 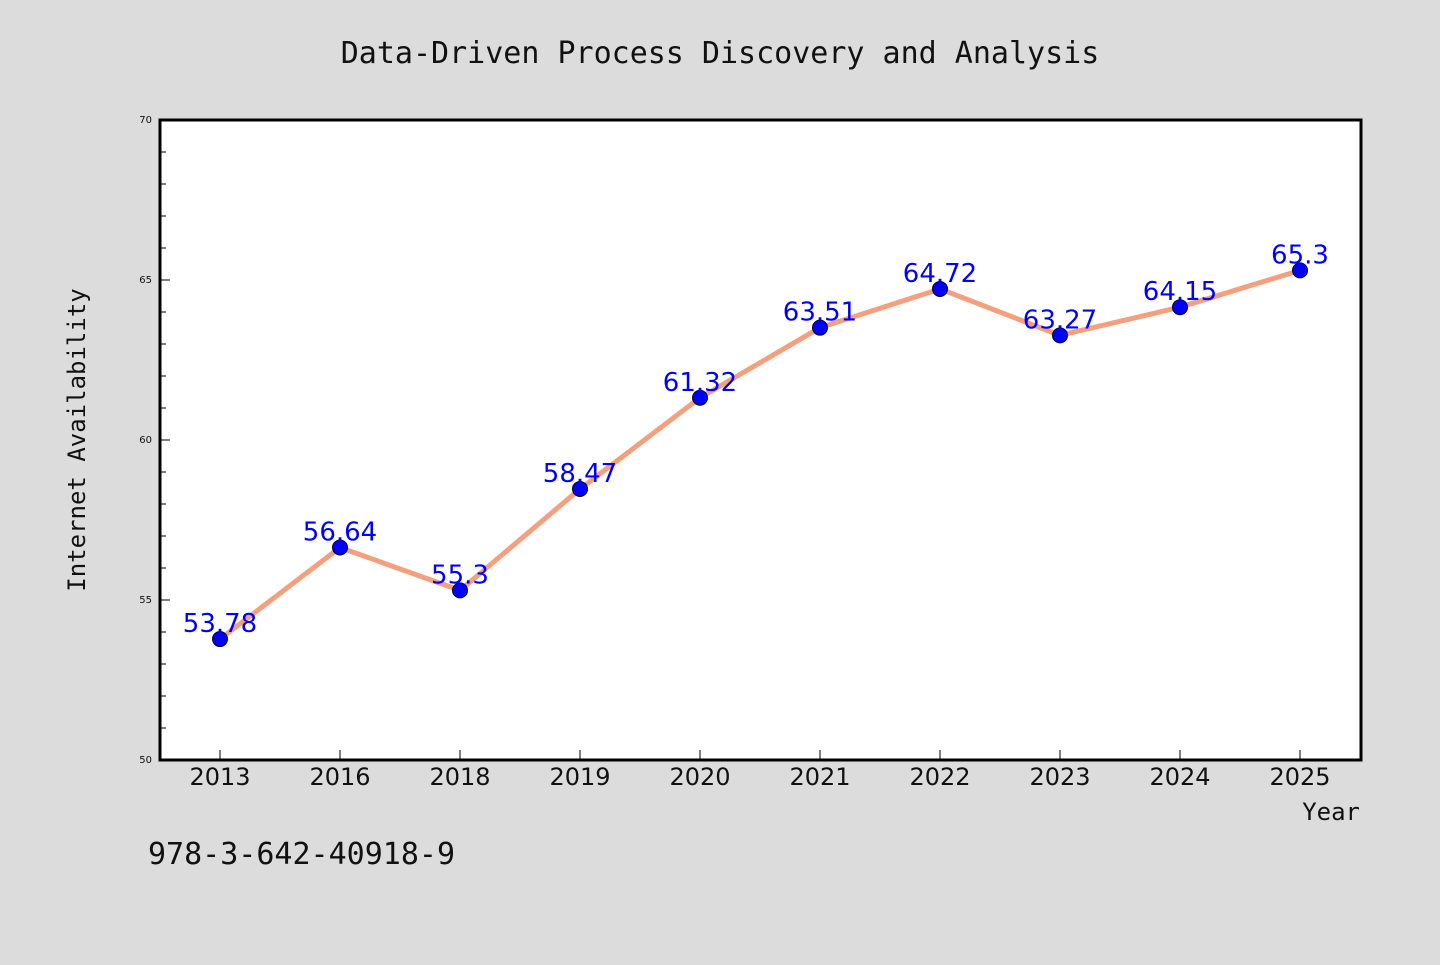 I want to click on y-axis-label: Internet Availability, so click(x=77, y=439).